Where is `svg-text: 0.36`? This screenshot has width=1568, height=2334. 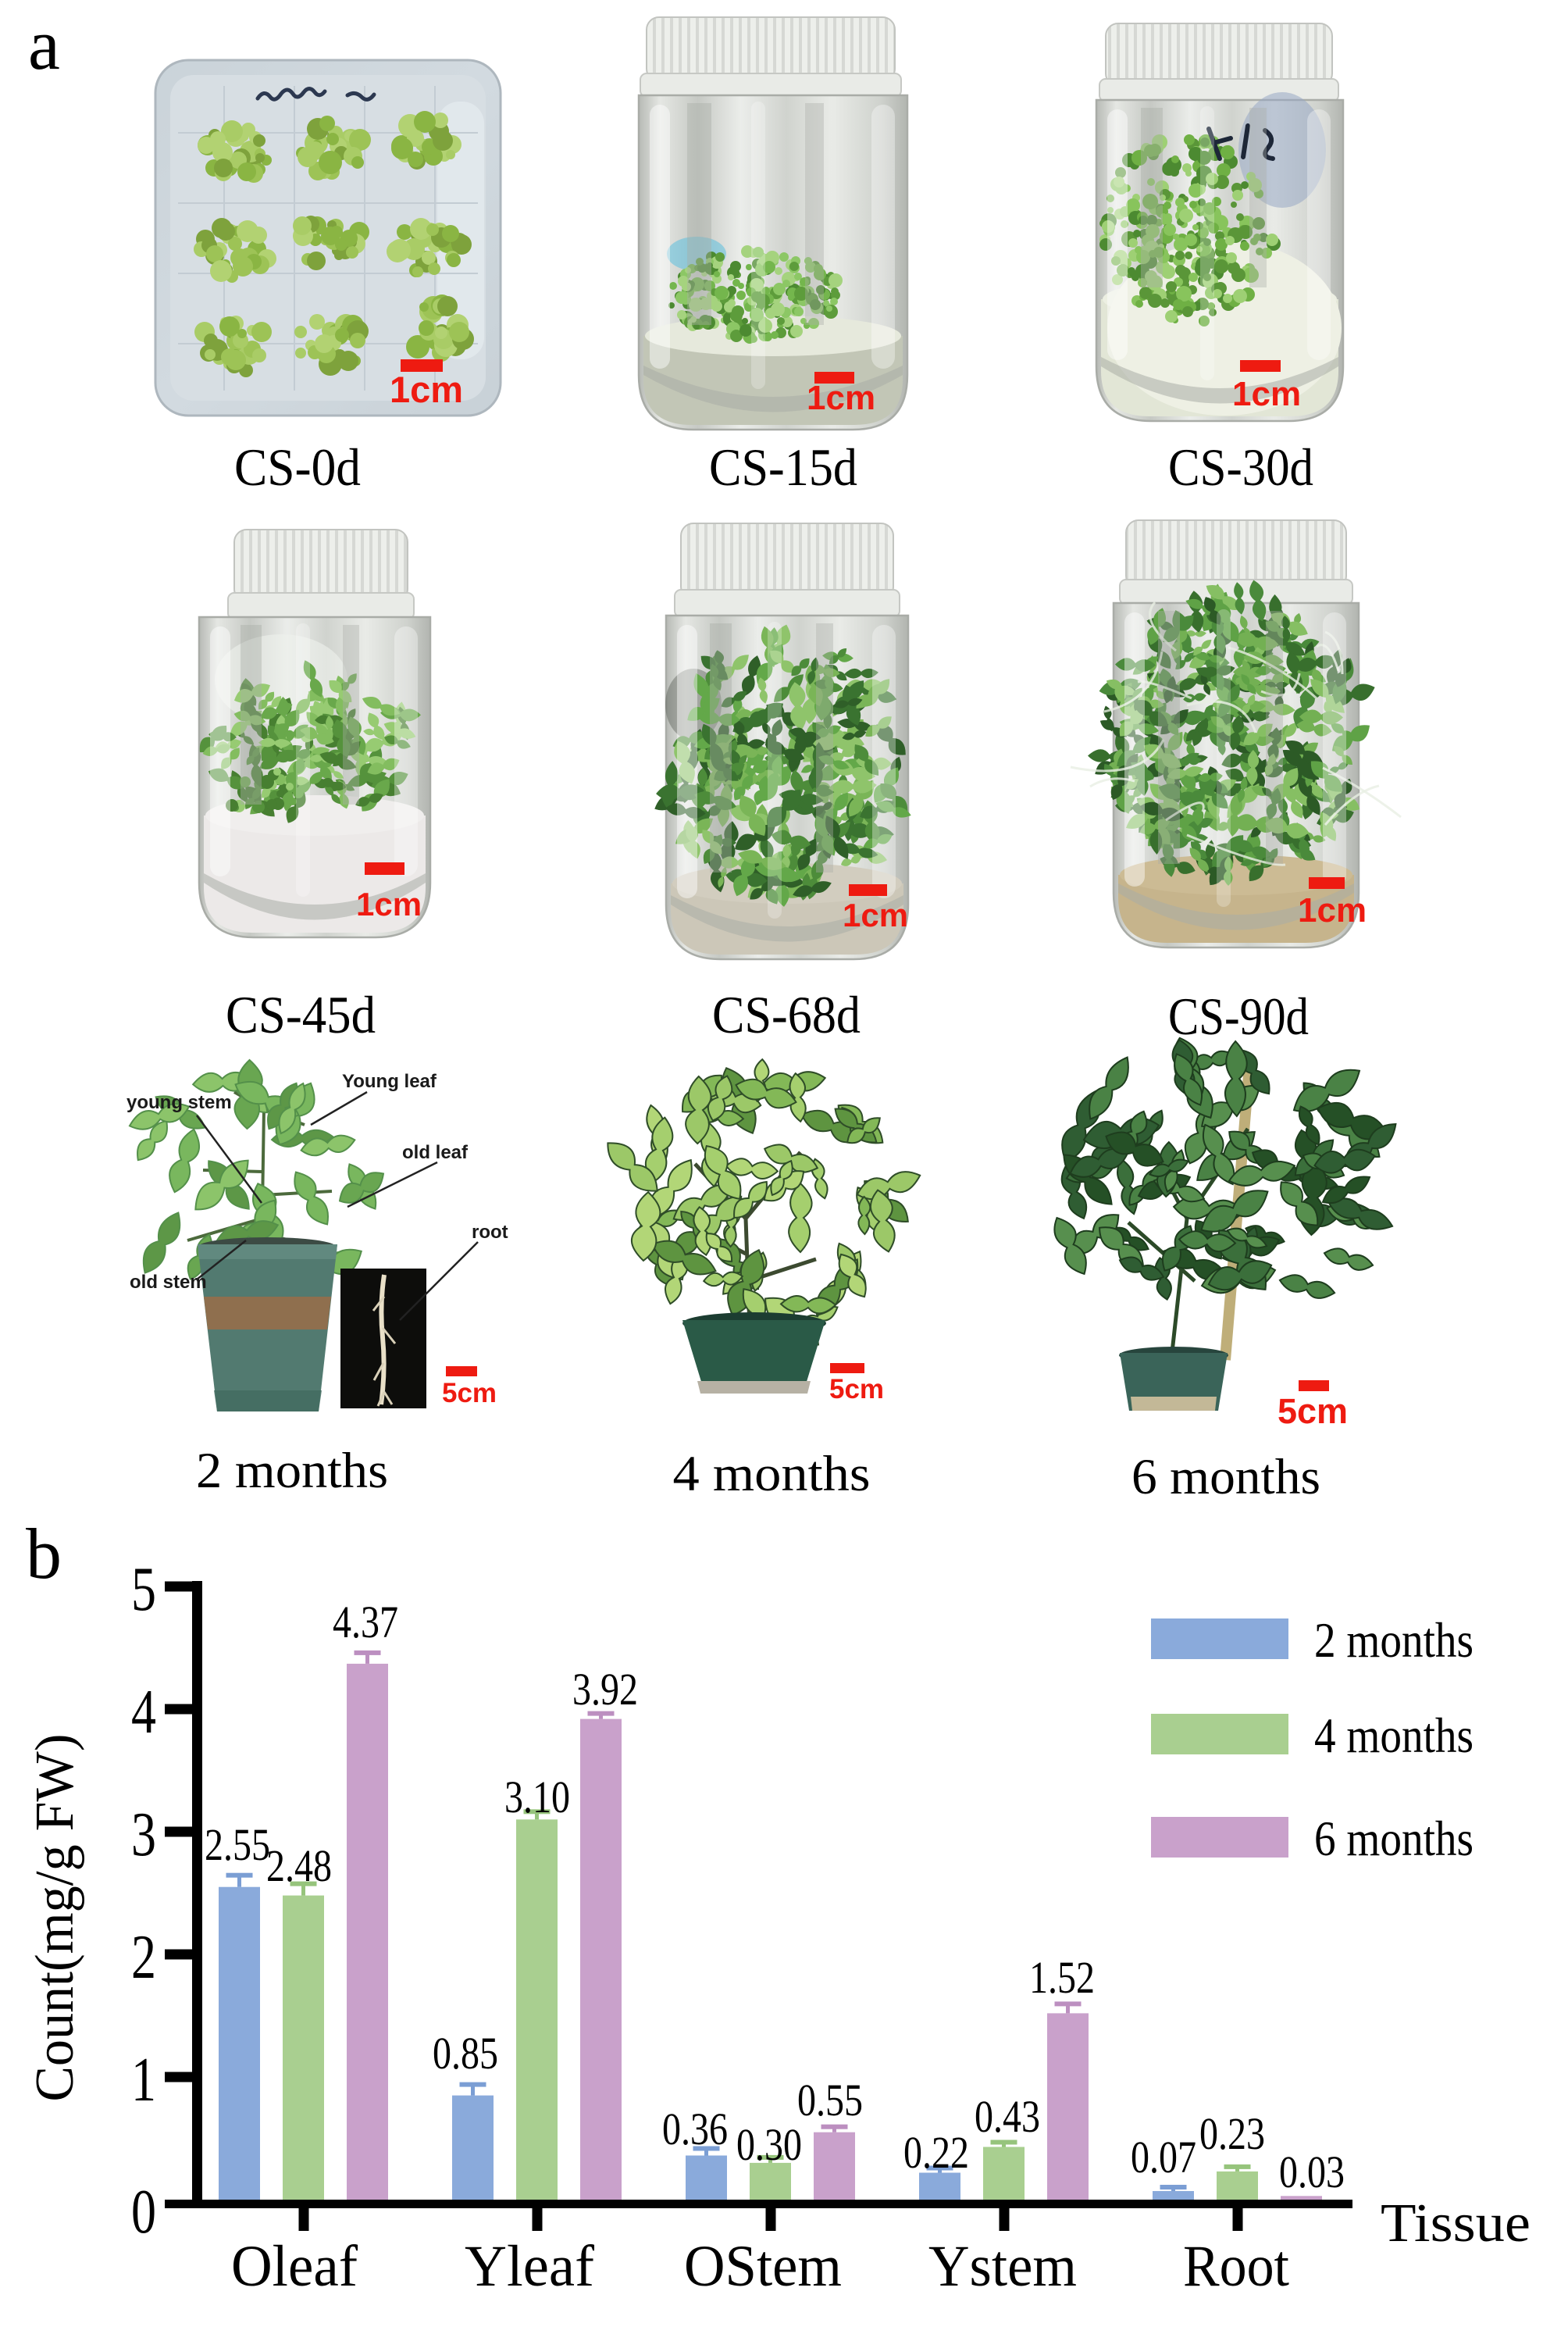 svg-text: 0.36 is located at coordinates (695, 2129).